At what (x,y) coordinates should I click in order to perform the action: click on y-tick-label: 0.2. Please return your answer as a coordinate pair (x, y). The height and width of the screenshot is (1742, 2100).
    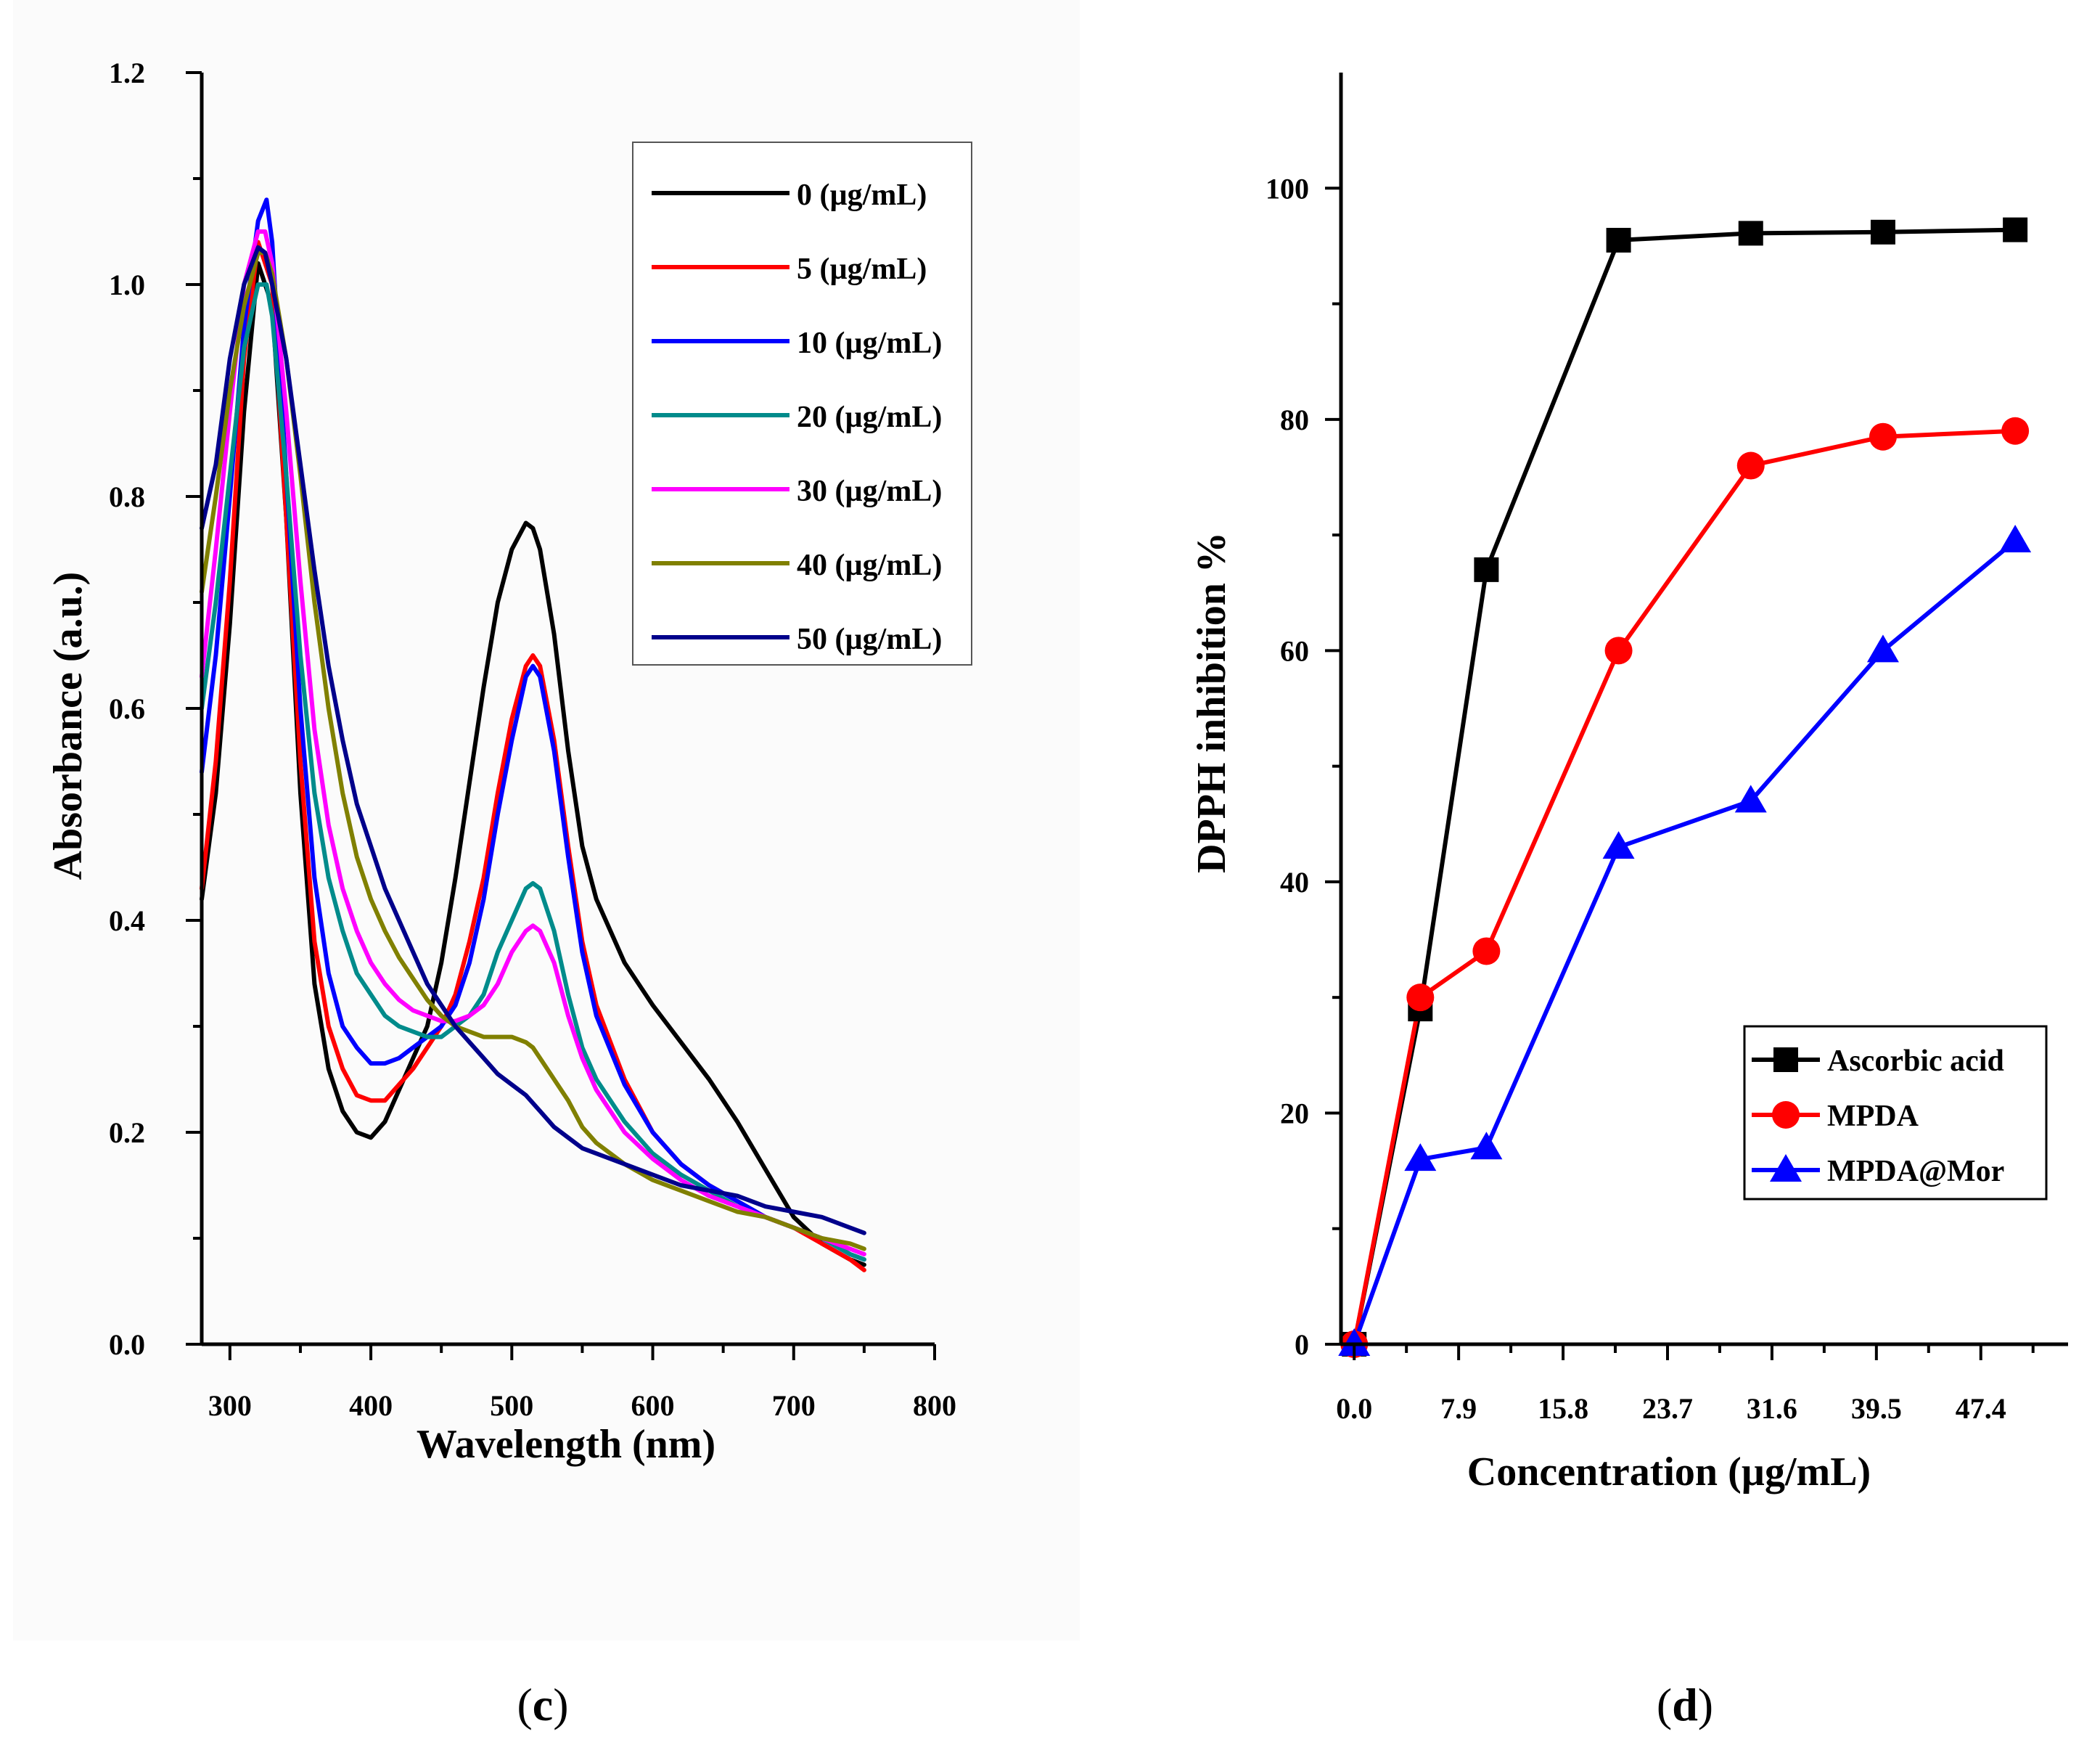
    Looking at the image, I should click on (127, 1132).